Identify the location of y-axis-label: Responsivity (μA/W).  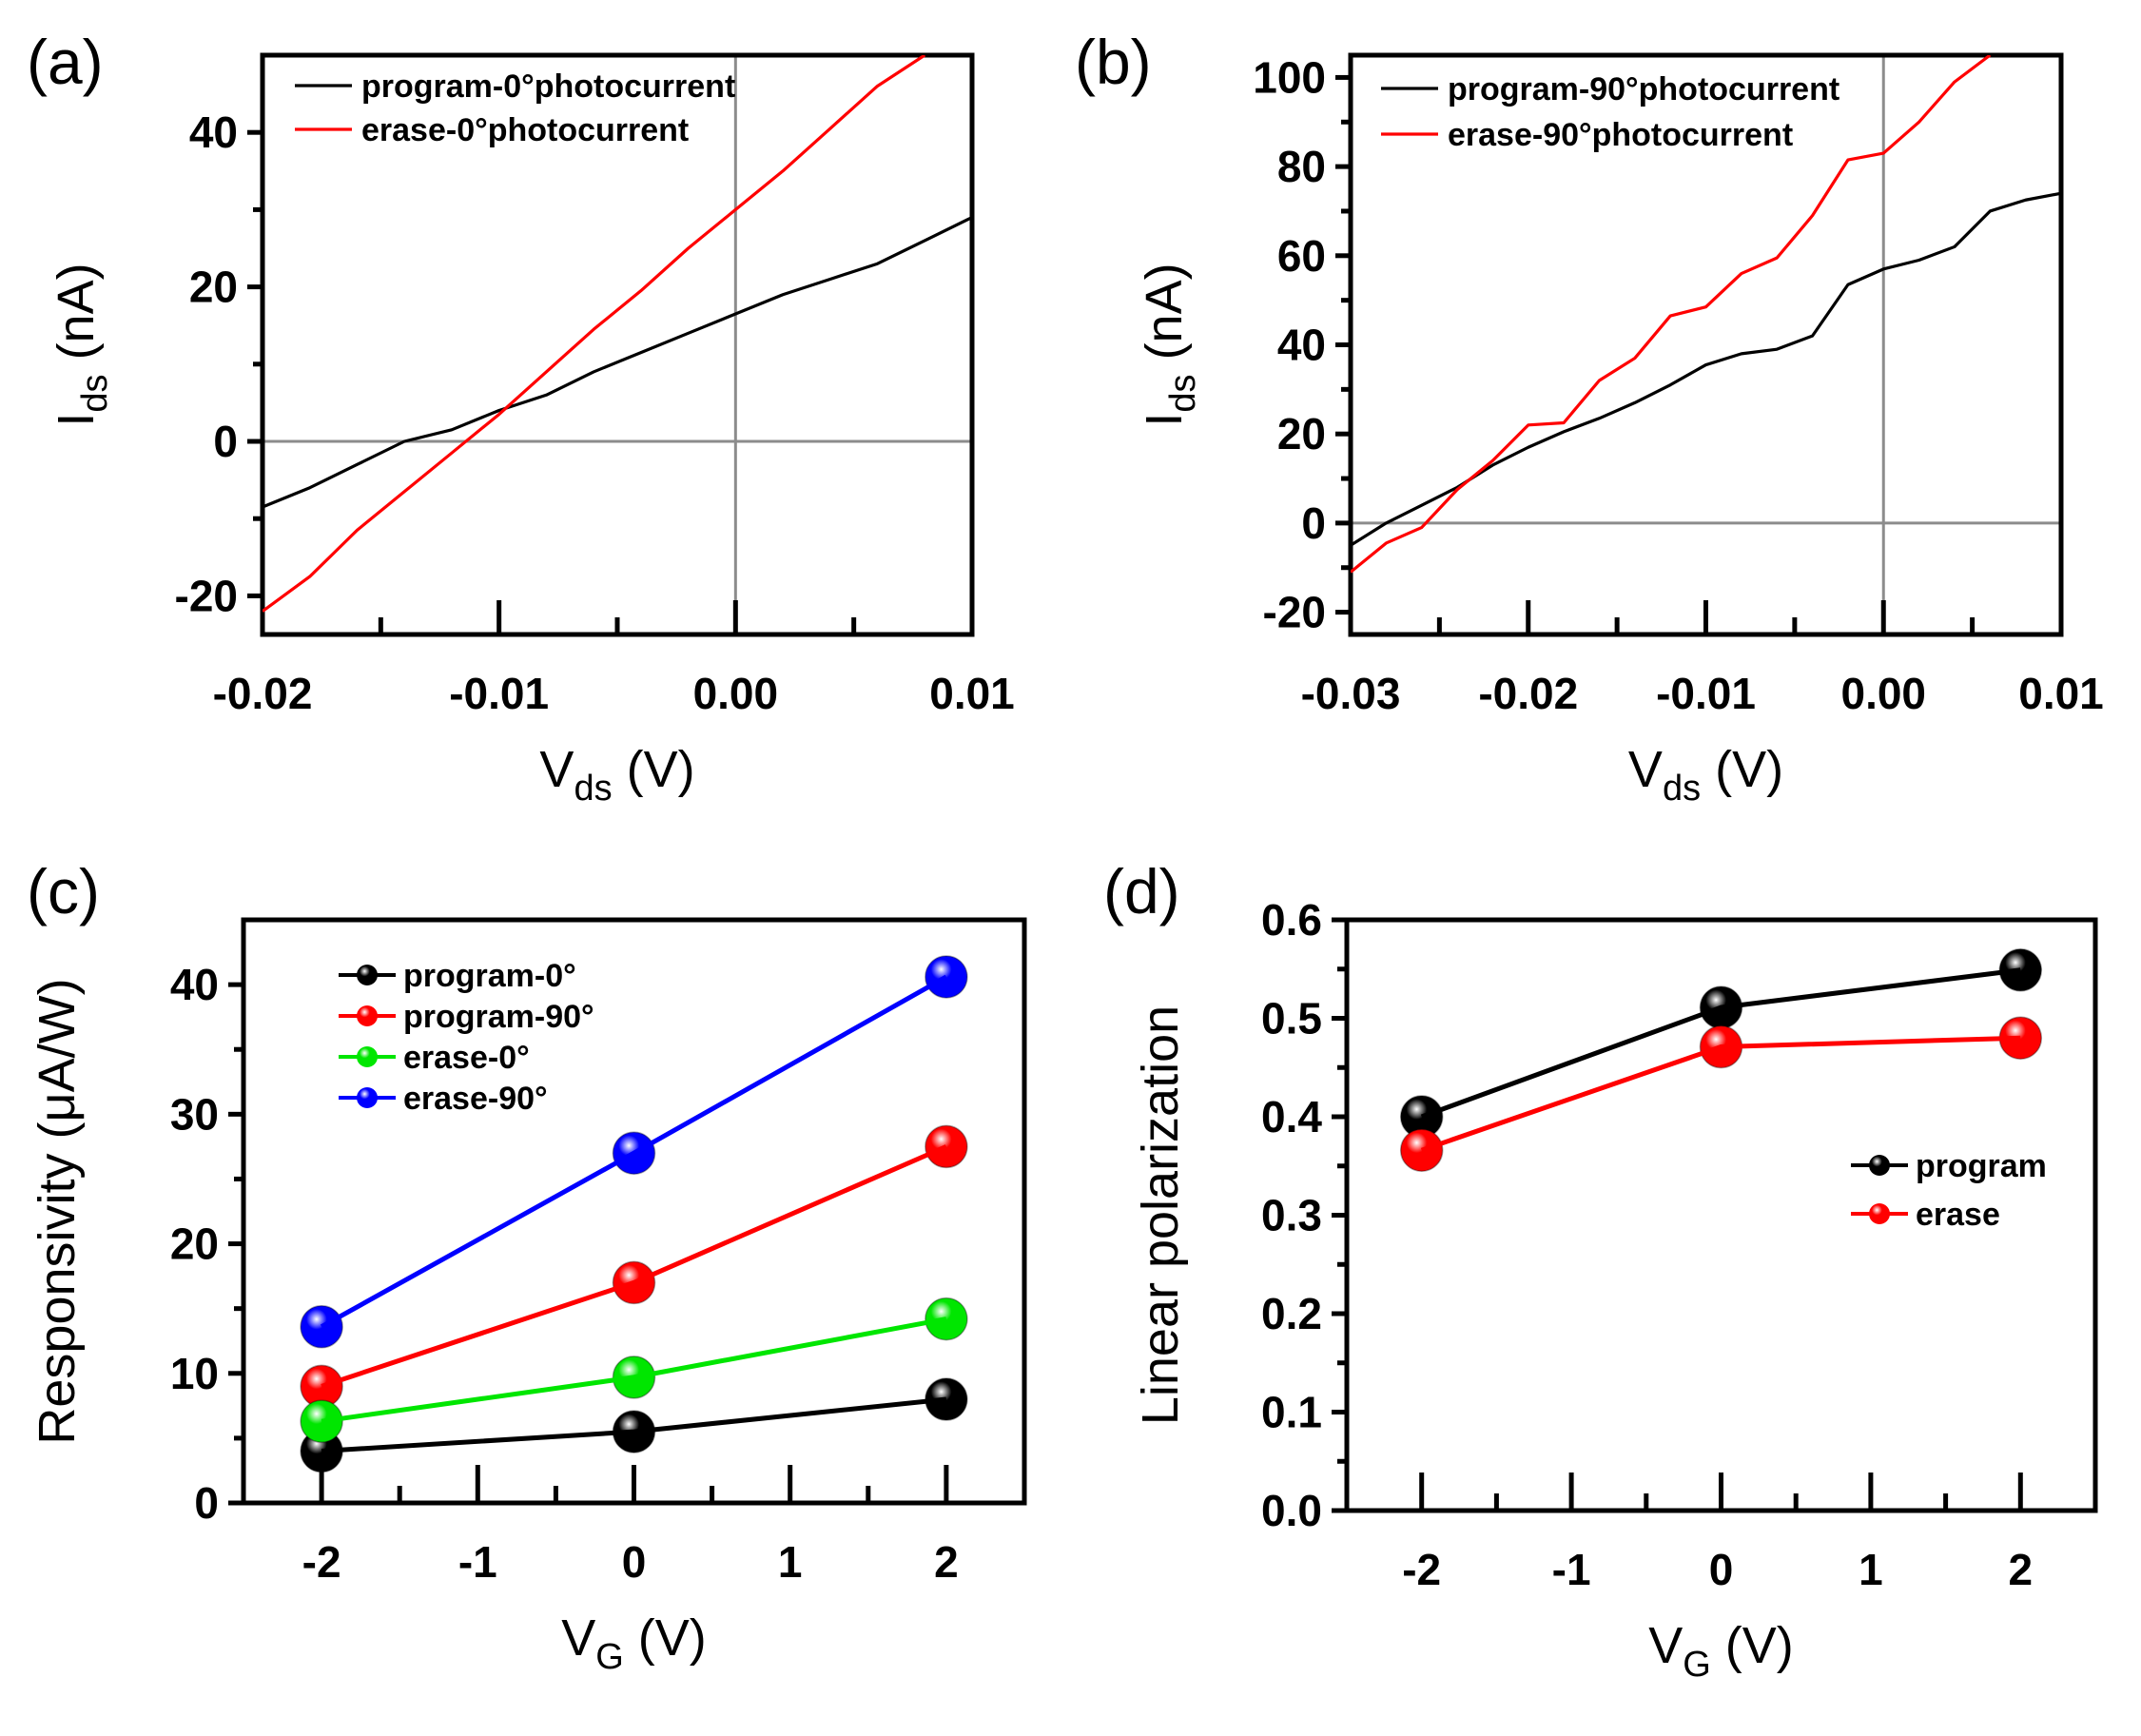
(57, 1211).